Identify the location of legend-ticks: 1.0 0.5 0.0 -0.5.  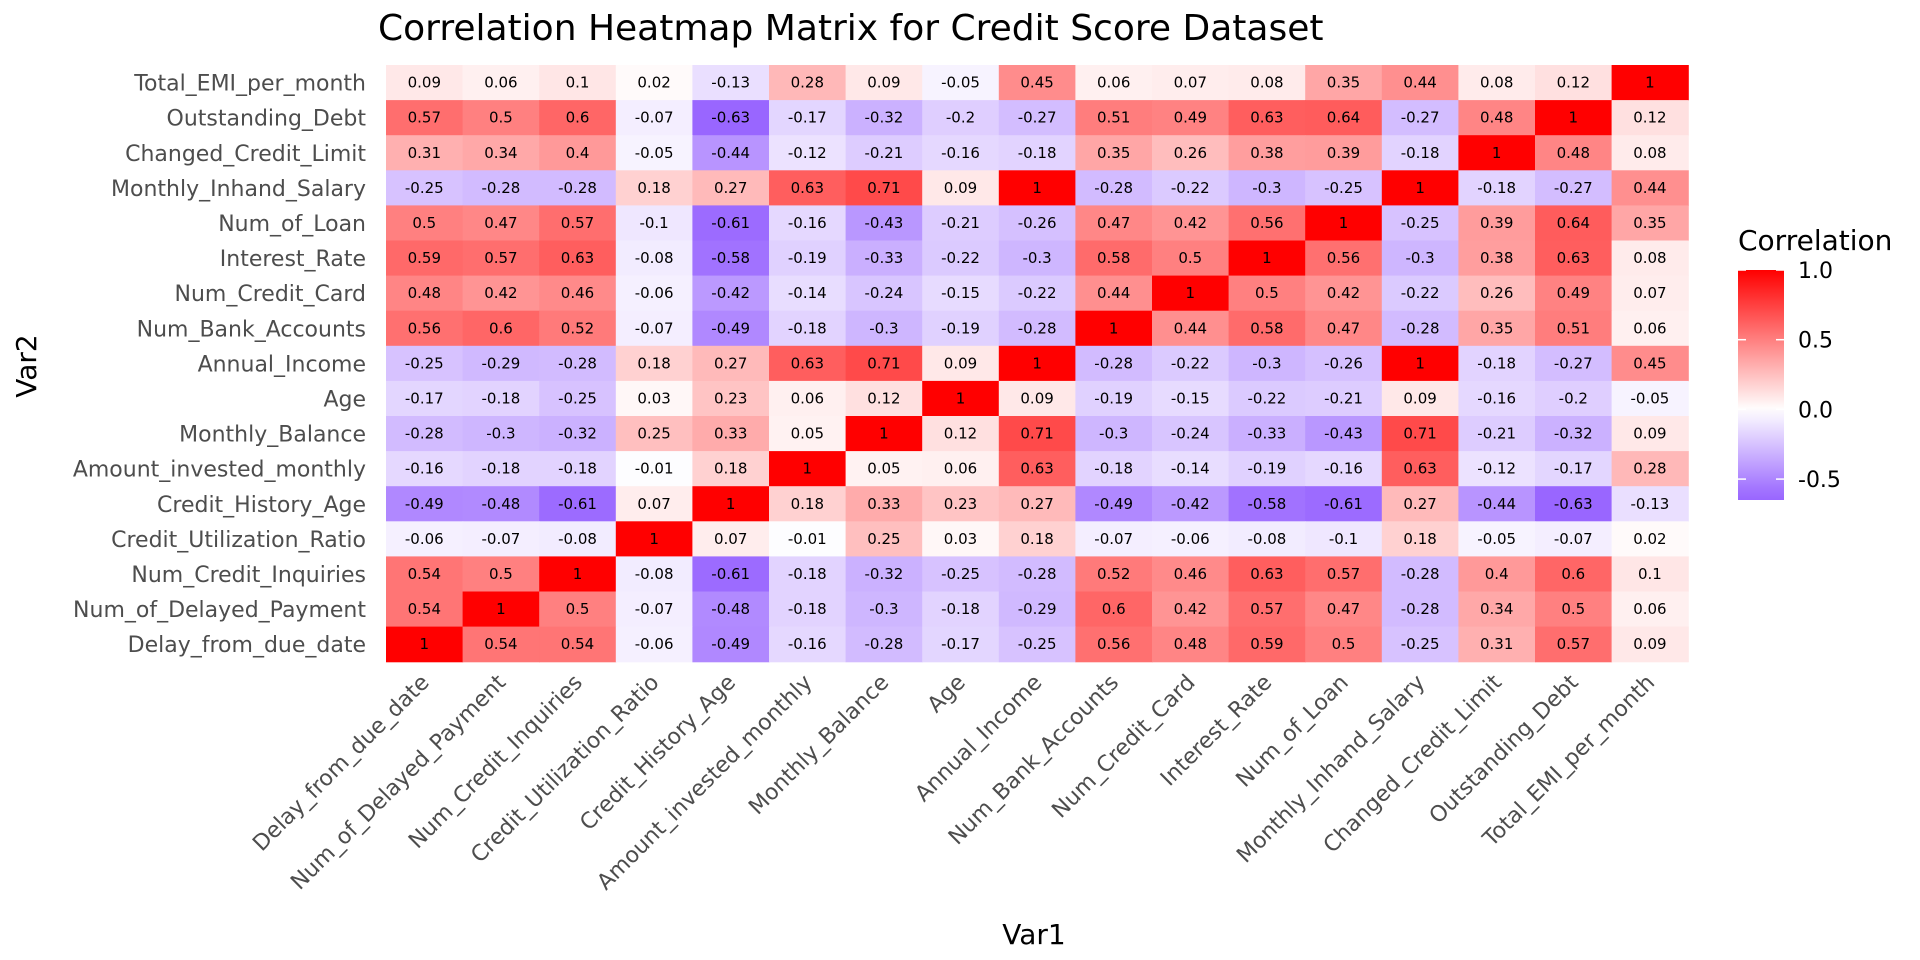
(1789, 376).